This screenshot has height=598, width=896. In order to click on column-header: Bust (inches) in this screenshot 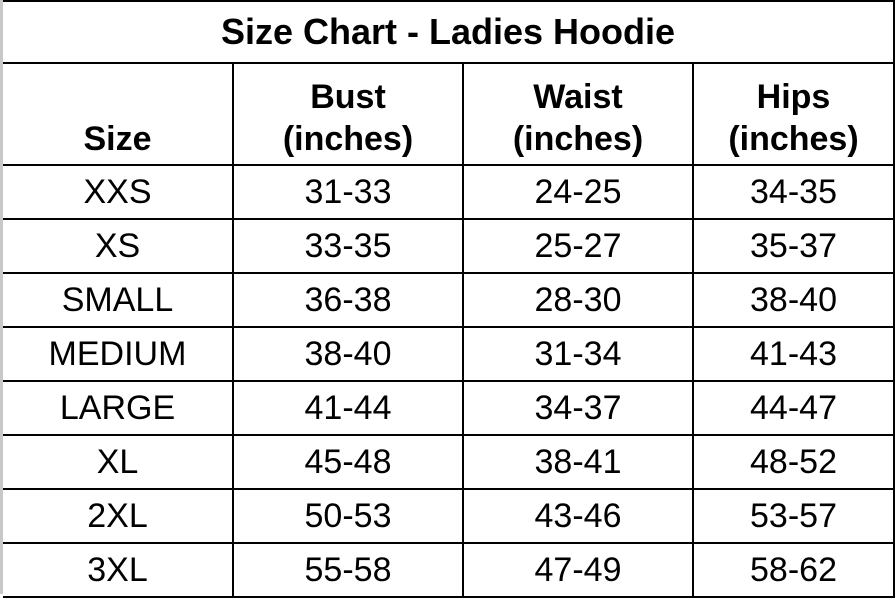, I will do `click(348, 114)`.